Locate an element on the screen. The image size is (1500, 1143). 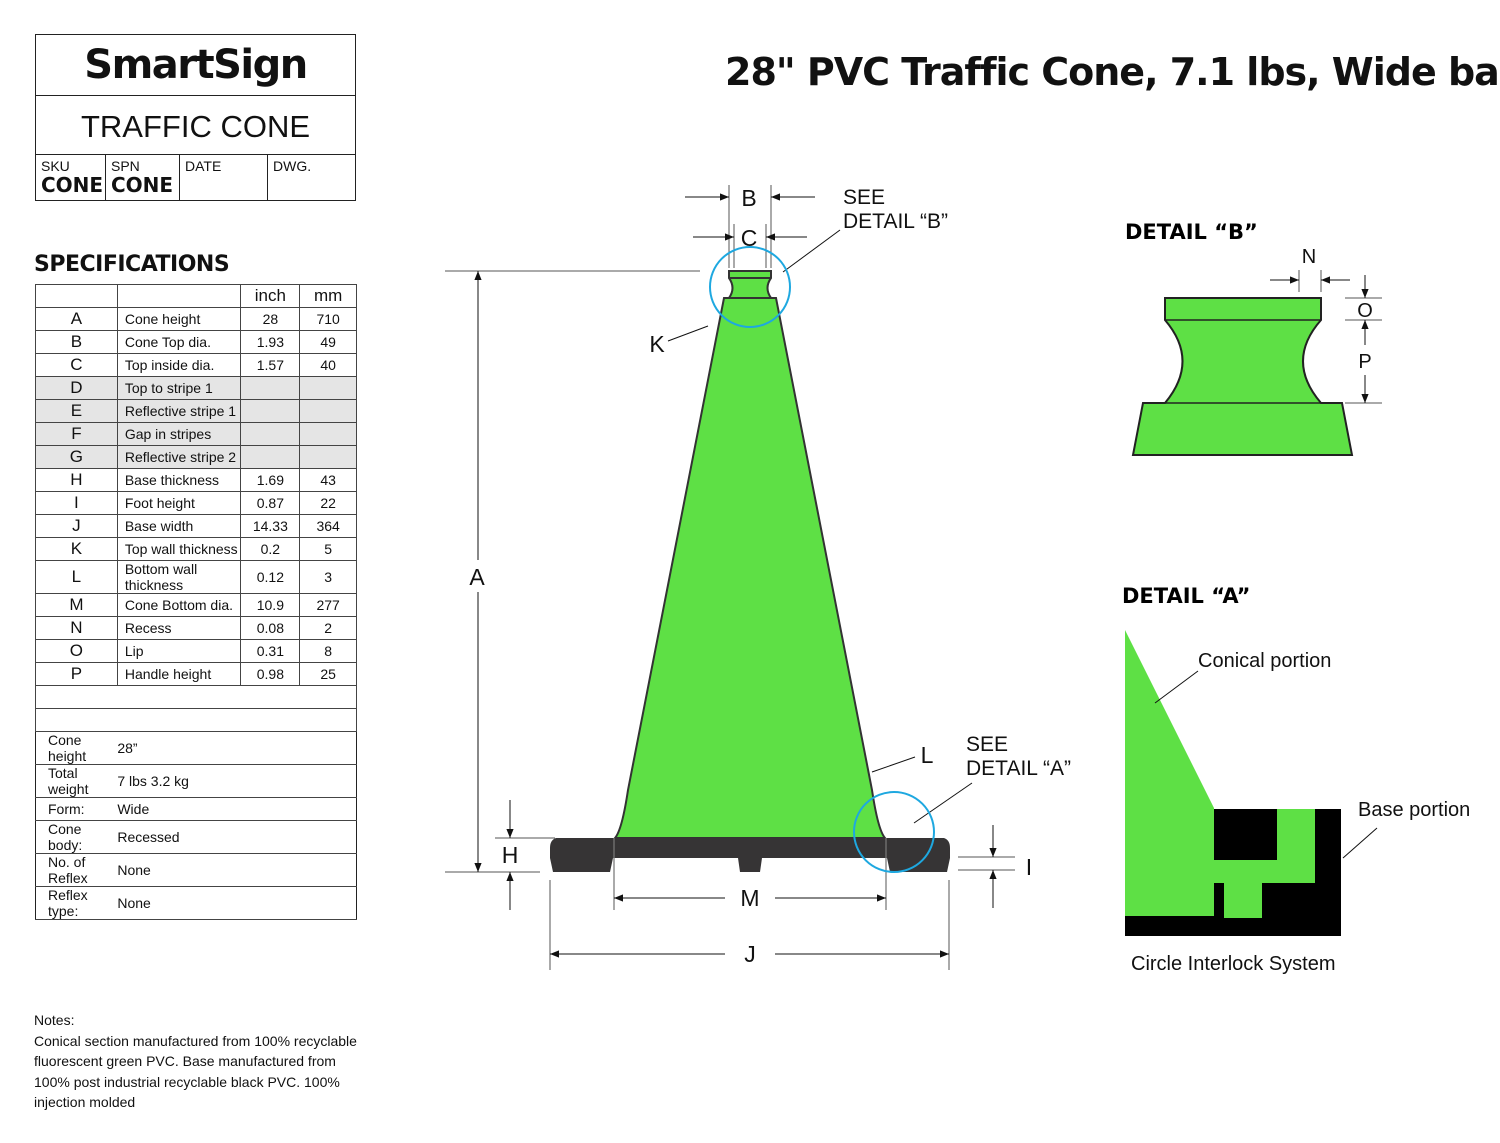
spec-row: K Top wall thickness 0.2 5 is located at coordinates (196, 549).